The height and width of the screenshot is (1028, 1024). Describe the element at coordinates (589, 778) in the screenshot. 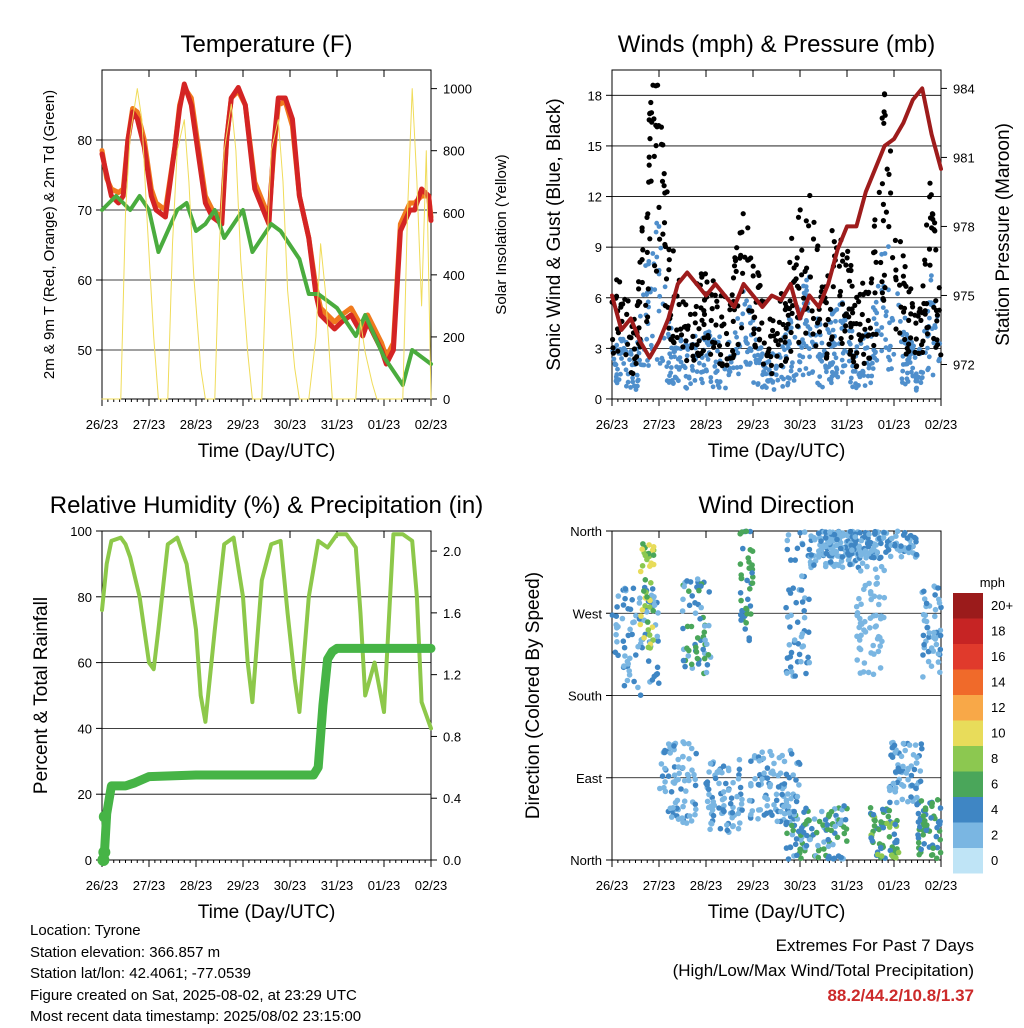

I see `direction-ytick-label: East` at that location.